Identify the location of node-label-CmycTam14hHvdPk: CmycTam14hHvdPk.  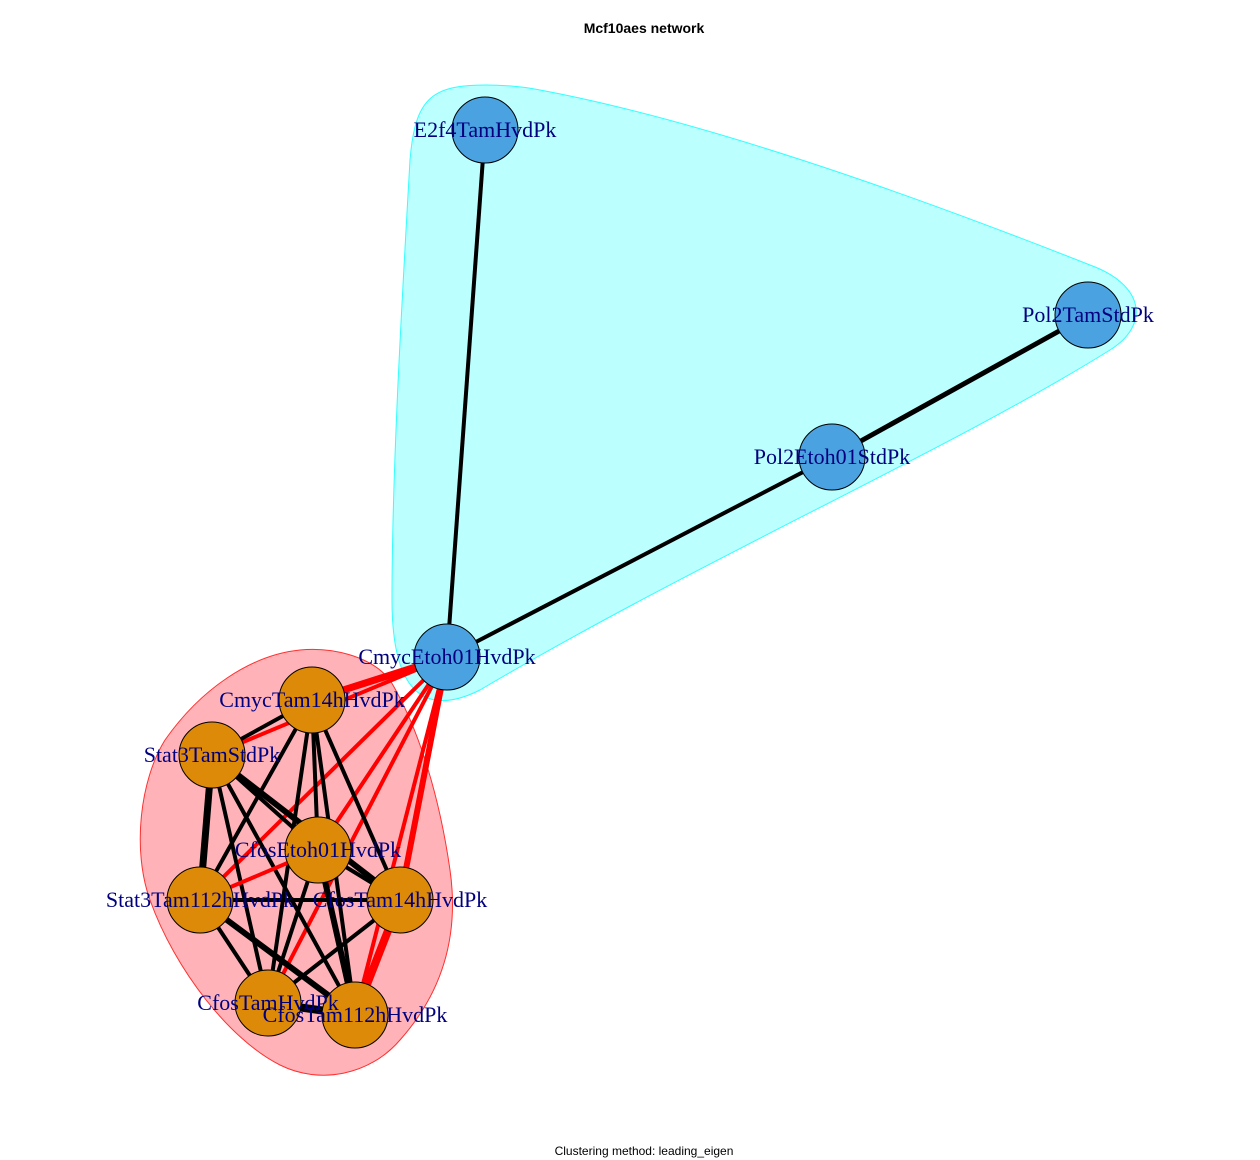
(311, 699).